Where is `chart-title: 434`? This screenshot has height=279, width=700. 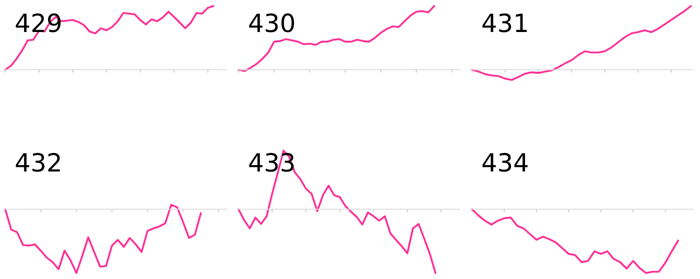 chart-title: 434 is located at coordinates (505, 162).